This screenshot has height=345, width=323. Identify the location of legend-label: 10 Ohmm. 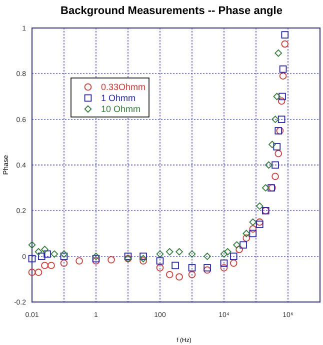
(121, 109).